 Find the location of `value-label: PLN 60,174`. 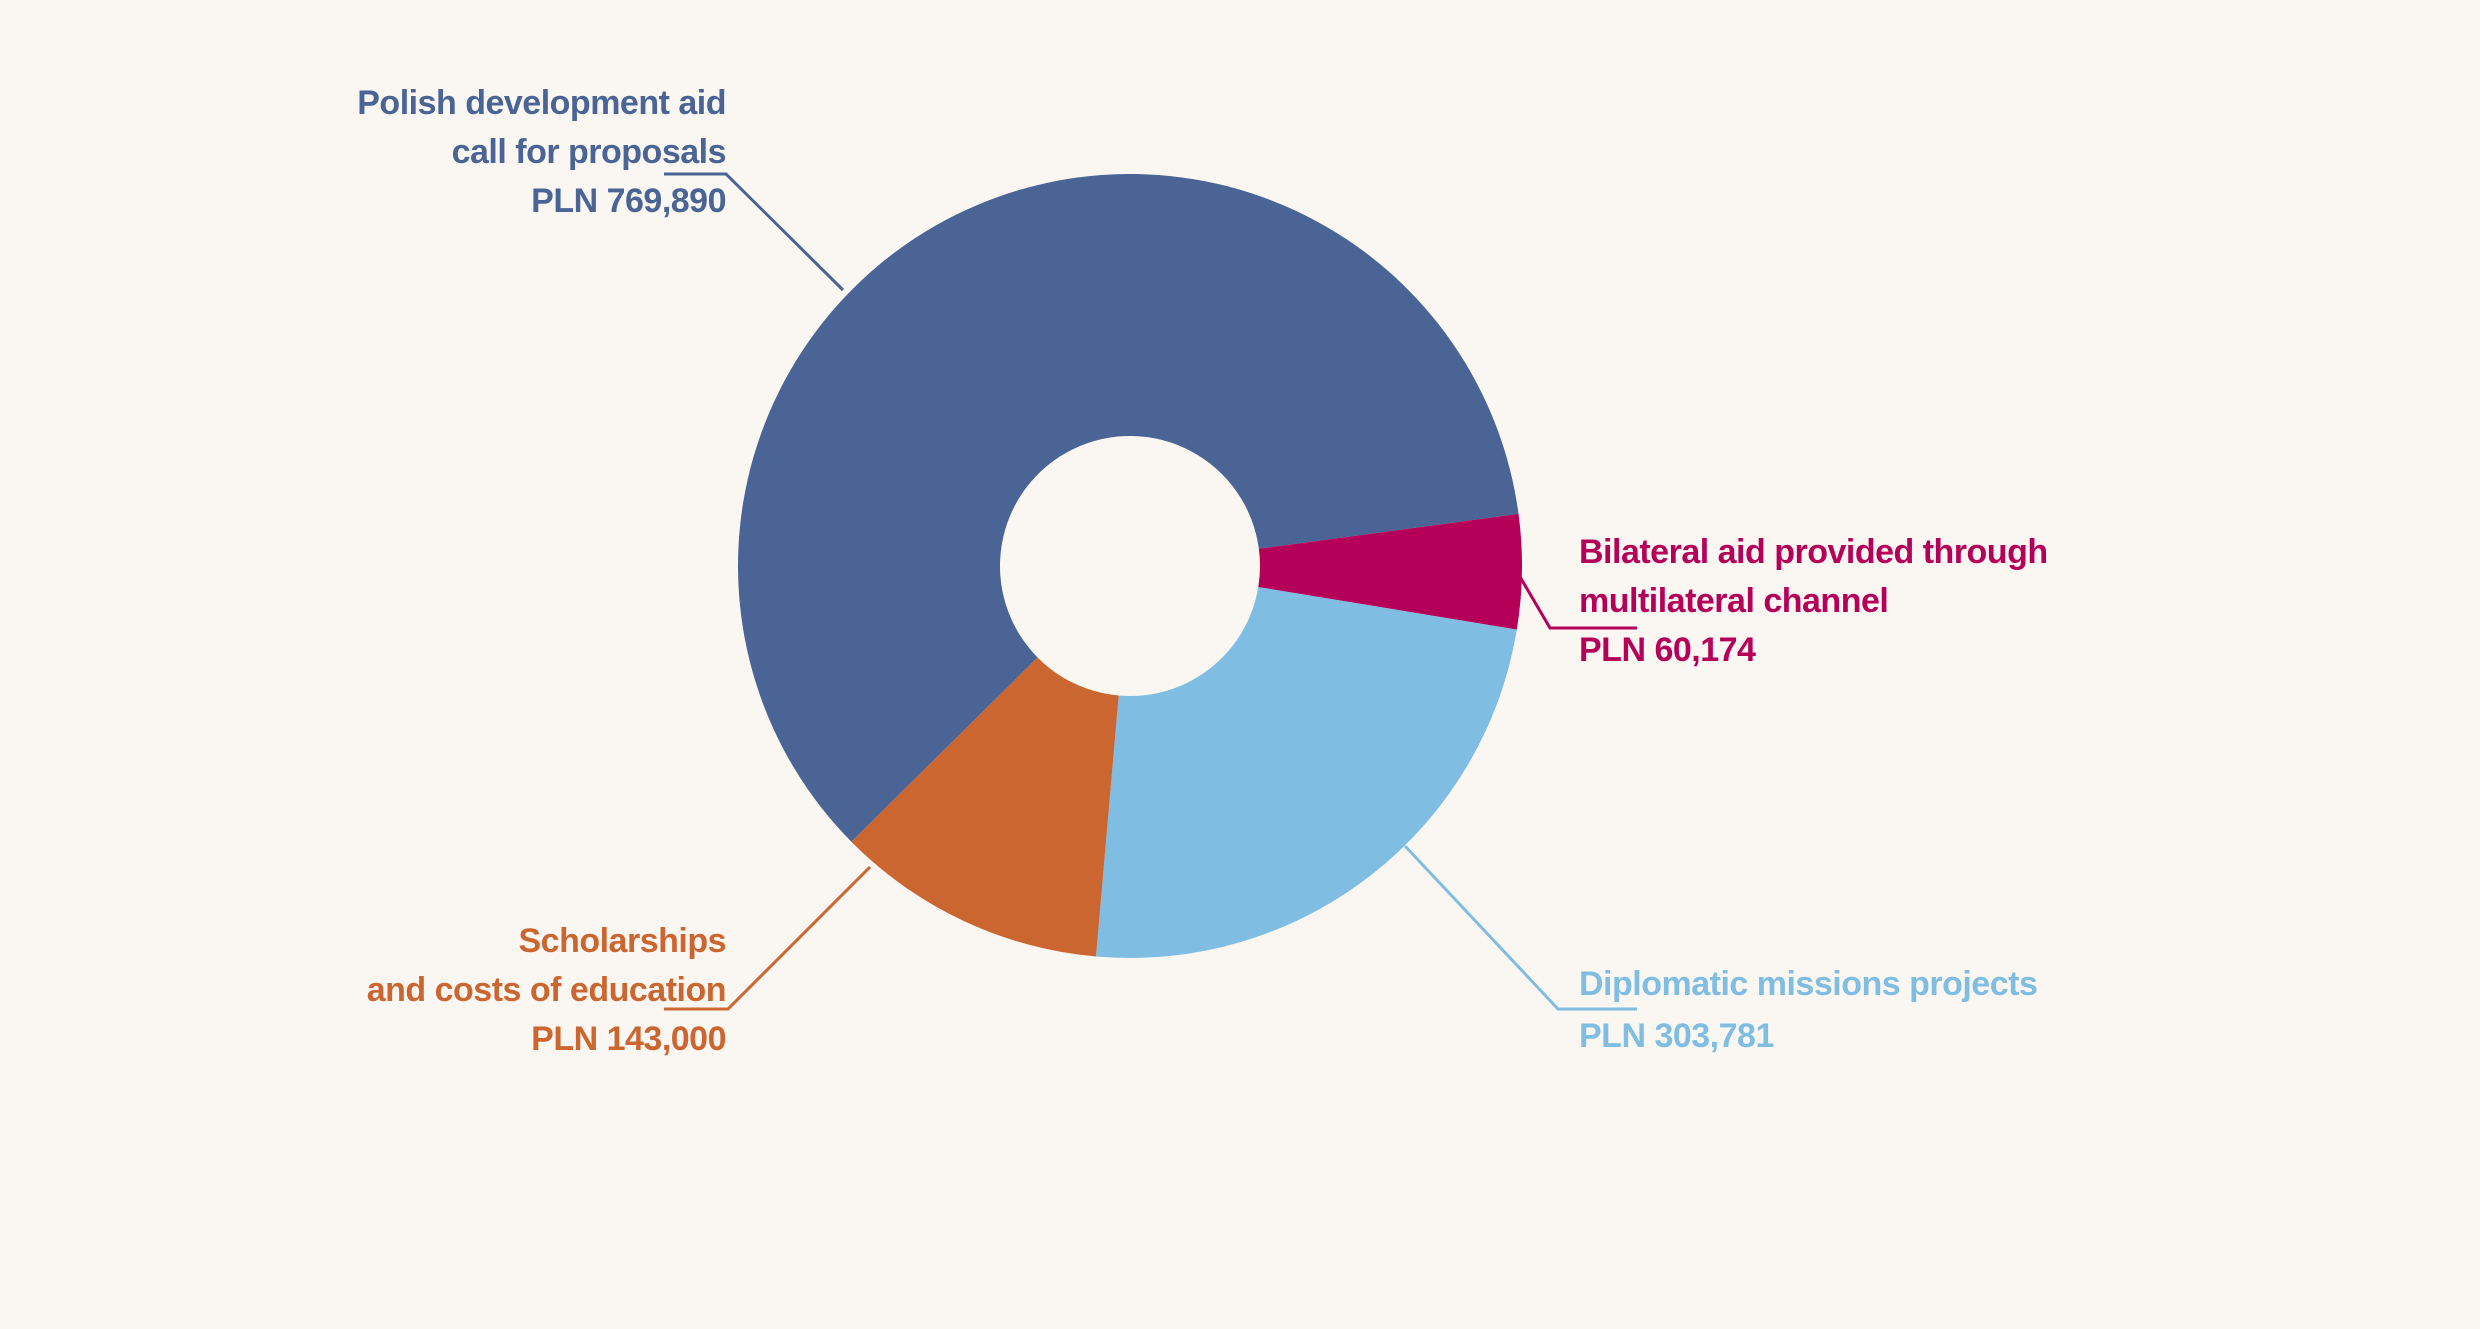

value-label: PLN 60,174 is located at coordinates (1667, 650).